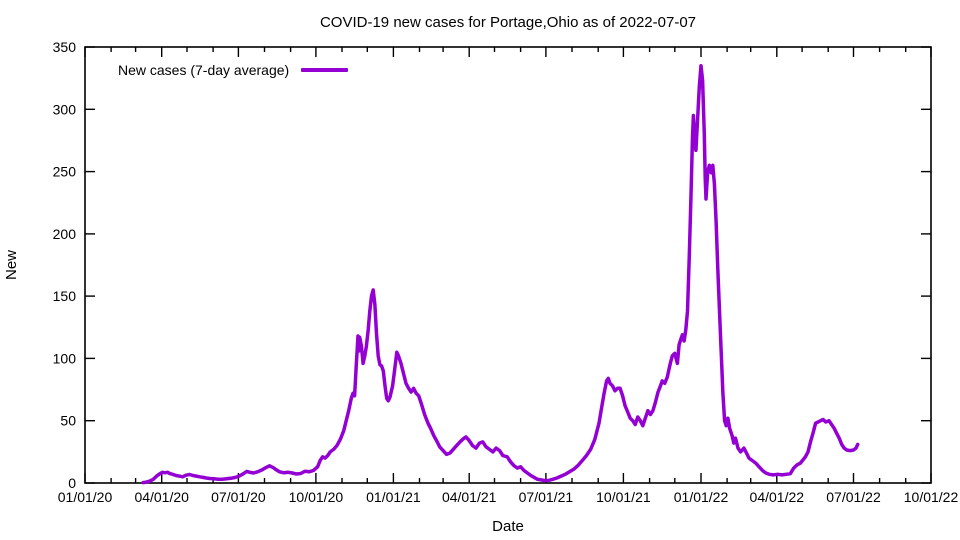 The height and width of the screenshot is (540, 960). I want to click on x-tick-label: 04/01/21, so click(469, 497).